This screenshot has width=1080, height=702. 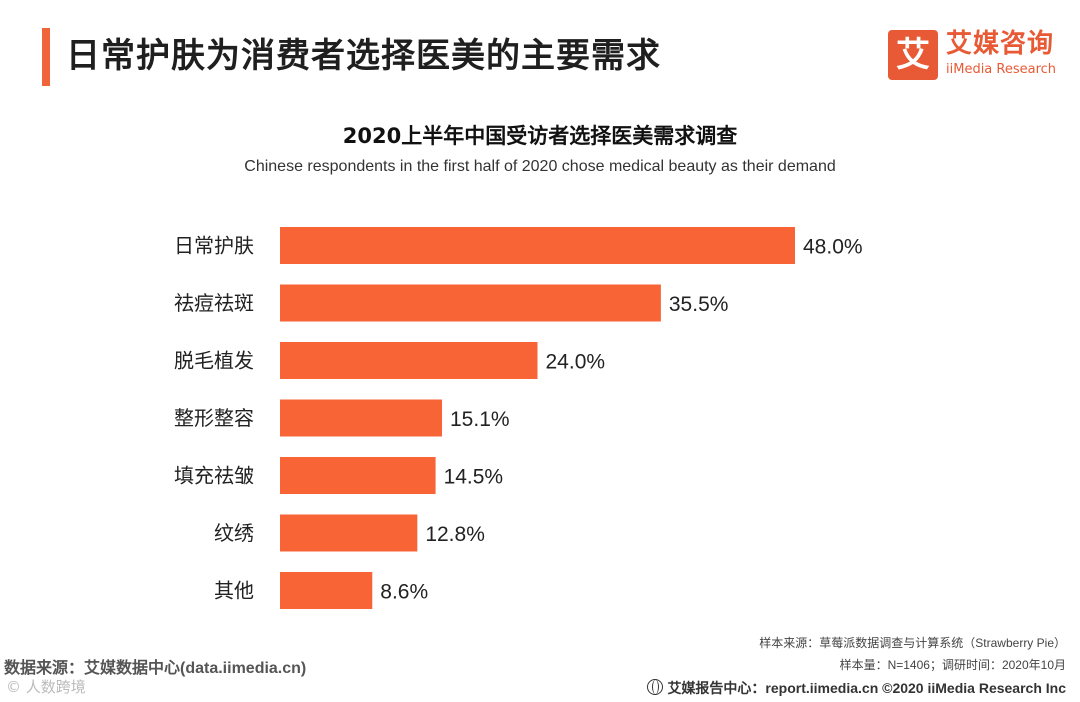 What do you see at coordinates (404, 592) in the screenshot?
I see `value-label: 8.6%` at bounding box center [404, 592].